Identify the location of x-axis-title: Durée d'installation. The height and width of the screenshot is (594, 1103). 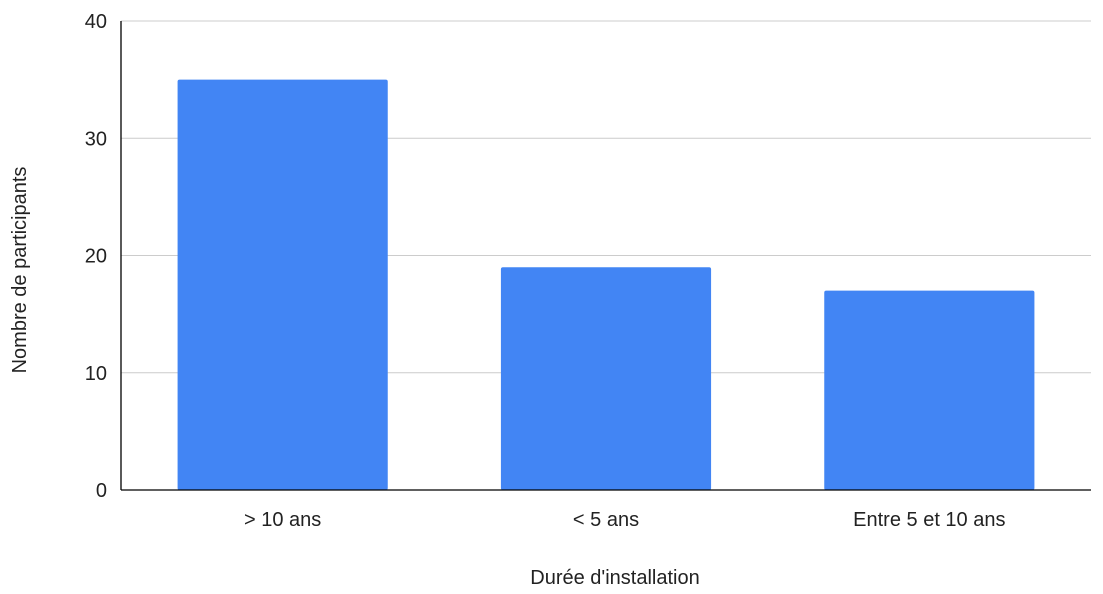
(614, 578).